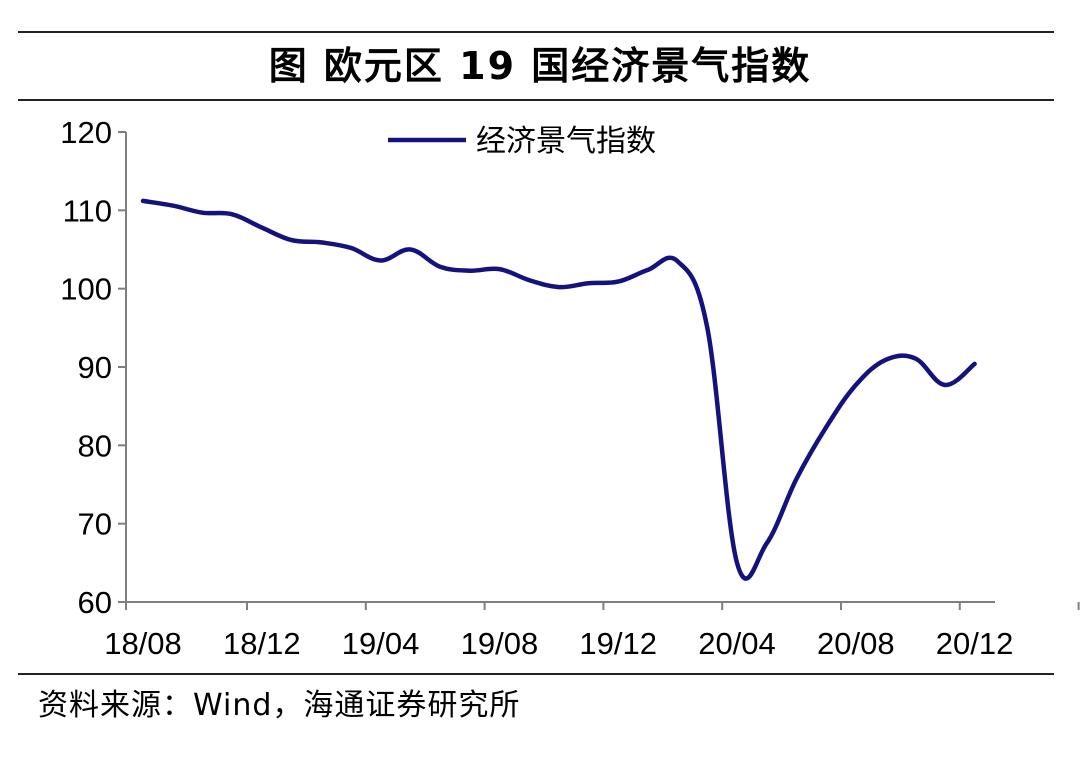 The height and width of the screenshot is (762, 1080). I want to click on x-tick-label: 18/12, so click(262, 643).